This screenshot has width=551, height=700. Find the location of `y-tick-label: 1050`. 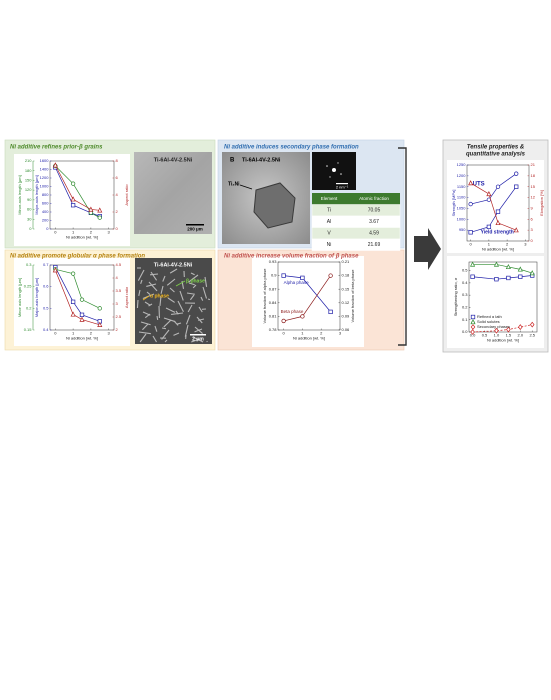

y-tick-label: 1050 is located at coordinates (462, 207).